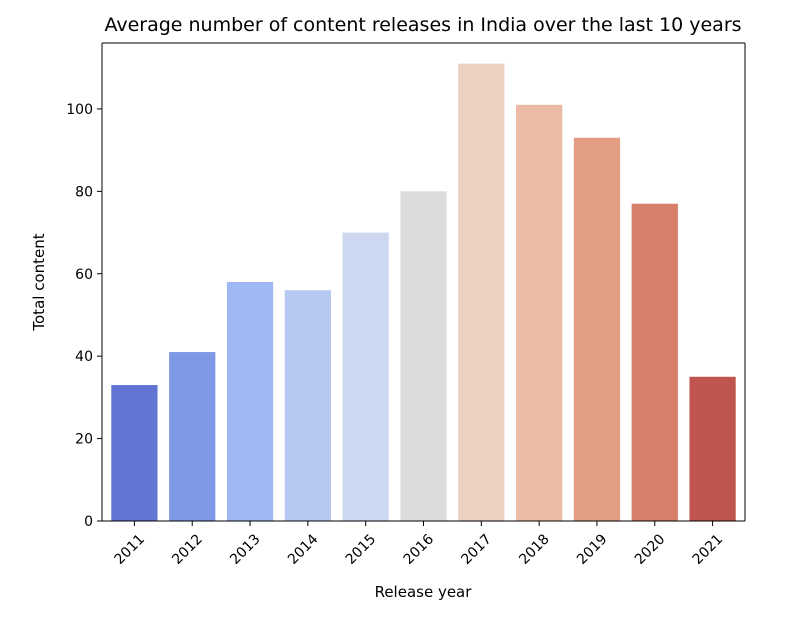 This screenshot has height=621, width=792. What do you see at coordinates (84, 357) in the screenshot?
I see `y-tick-label: 40` at bounding box center [84, 357].